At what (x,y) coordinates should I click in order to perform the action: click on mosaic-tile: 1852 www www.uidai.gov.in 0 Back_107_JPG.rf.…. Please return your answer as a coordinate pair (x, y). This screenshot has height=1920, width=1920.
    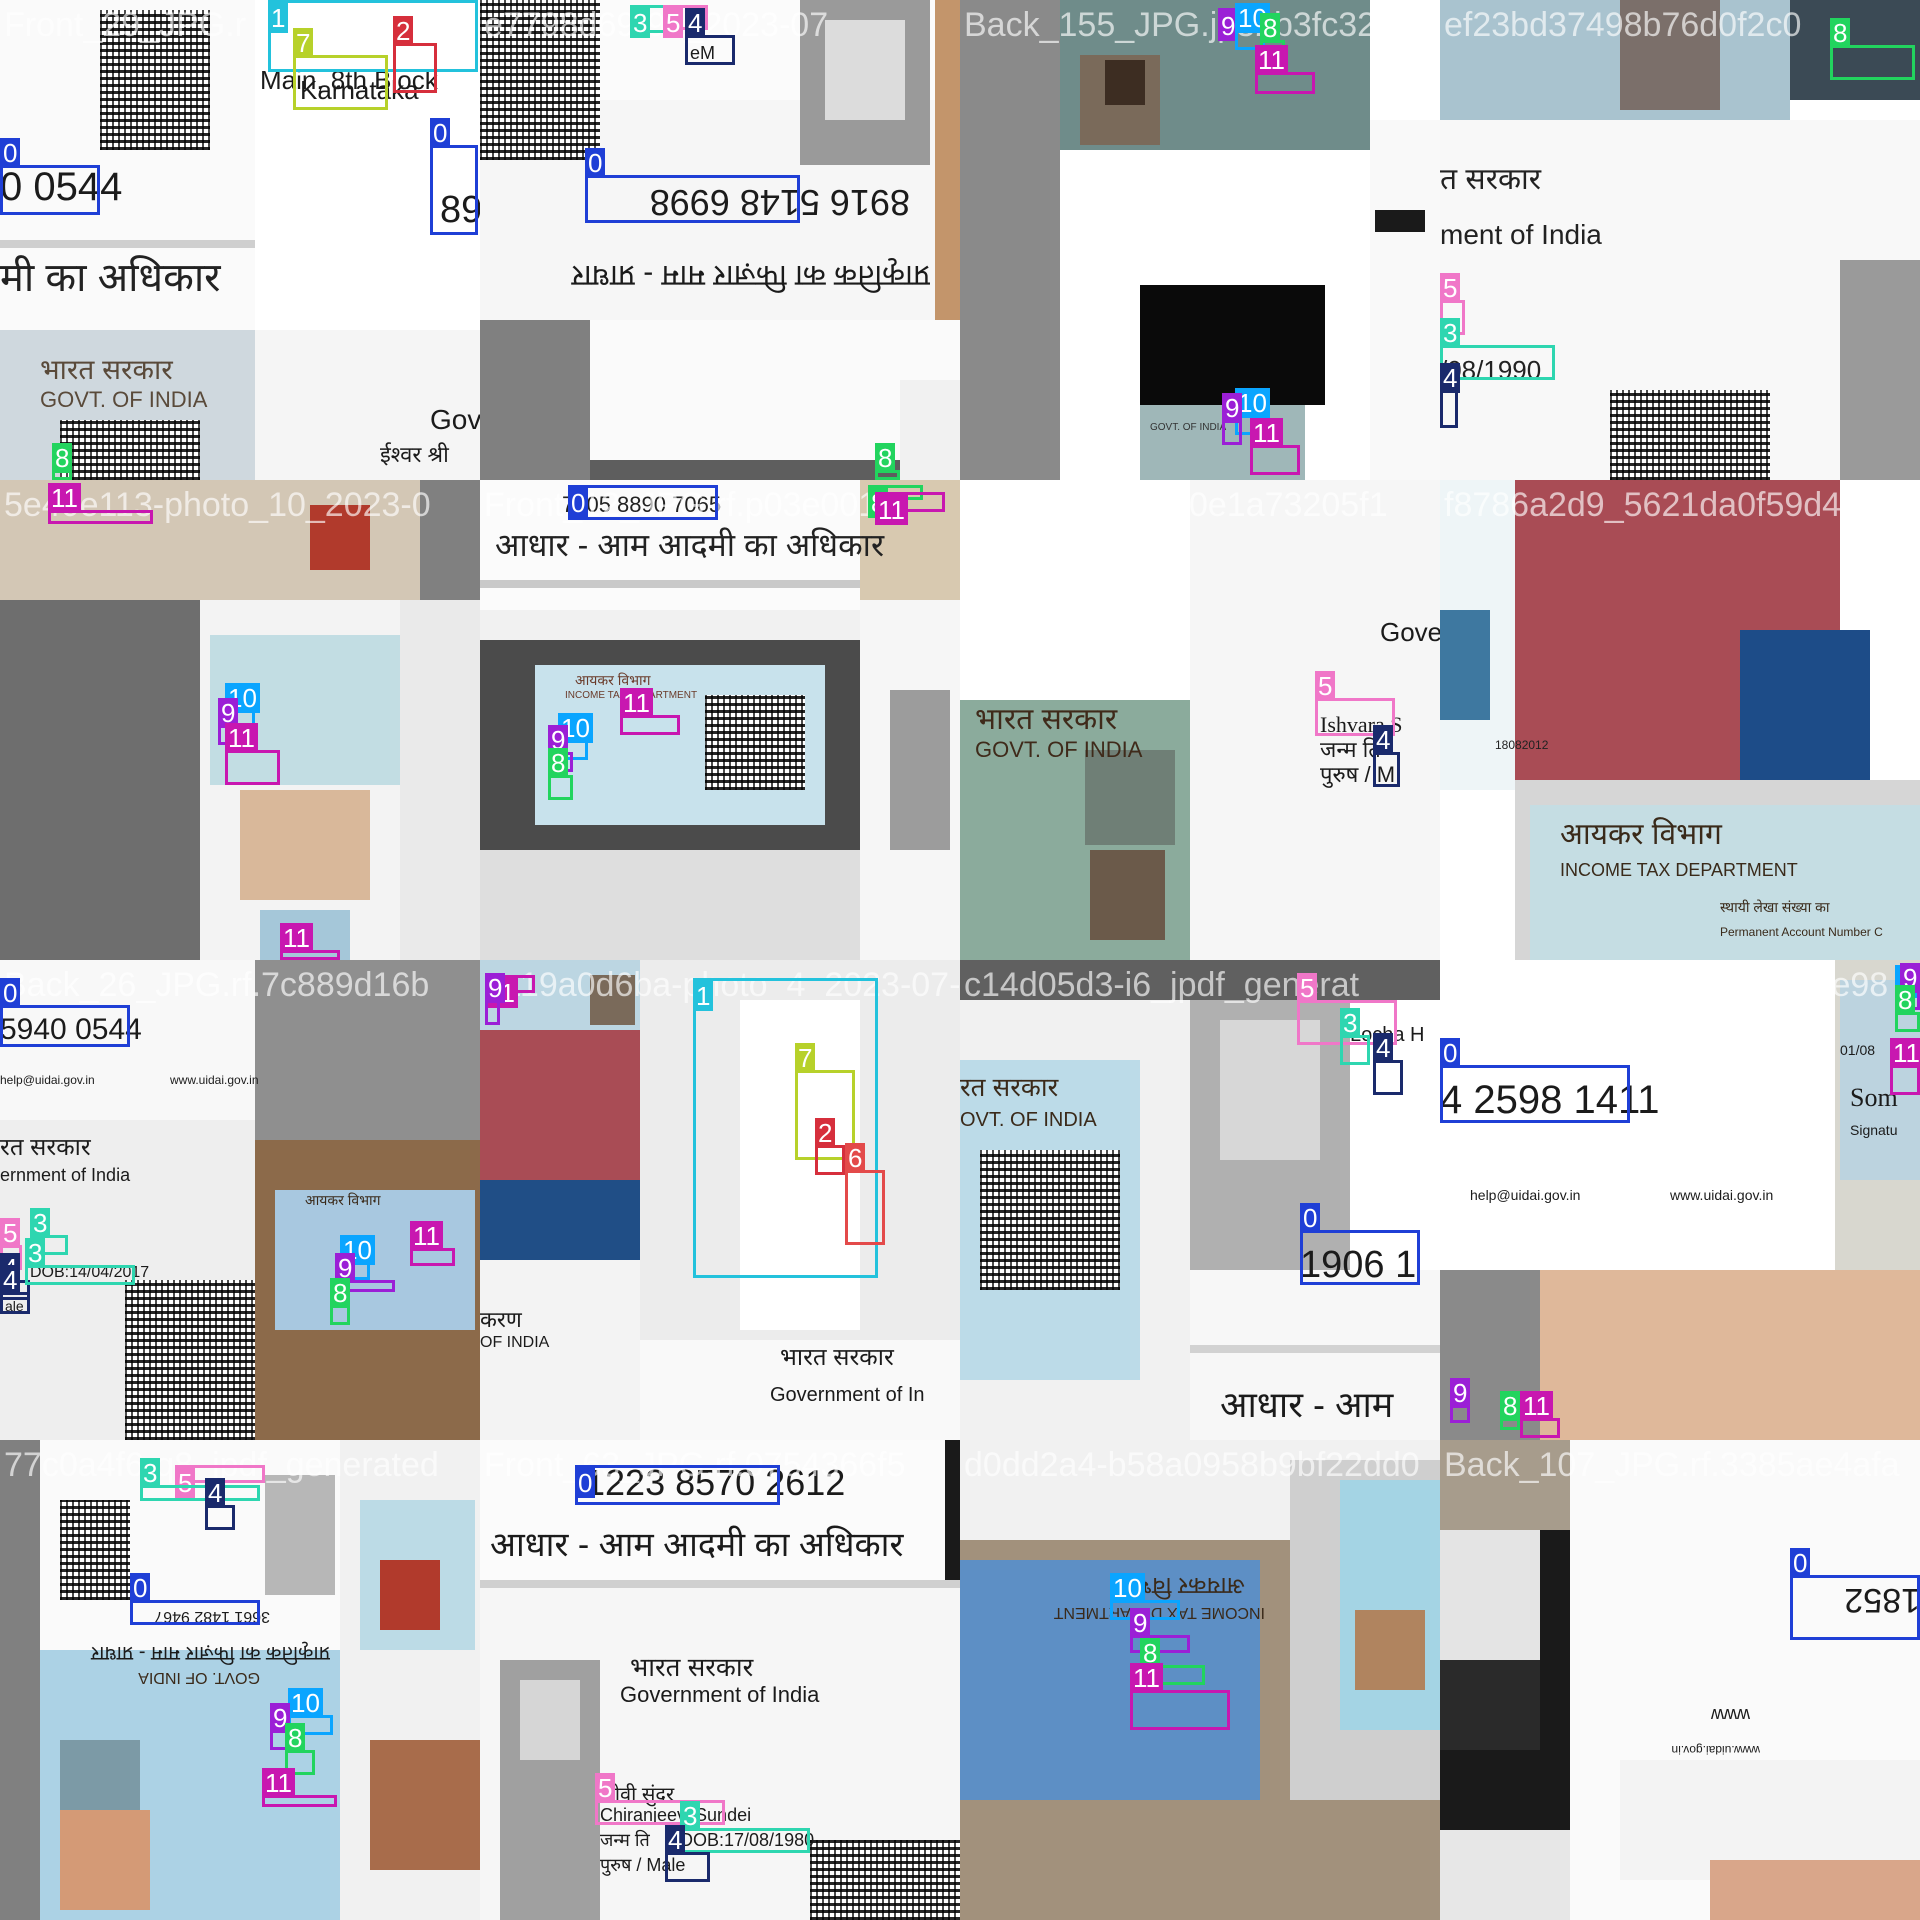
    Looking at the image, I should click on (1680, 1680).